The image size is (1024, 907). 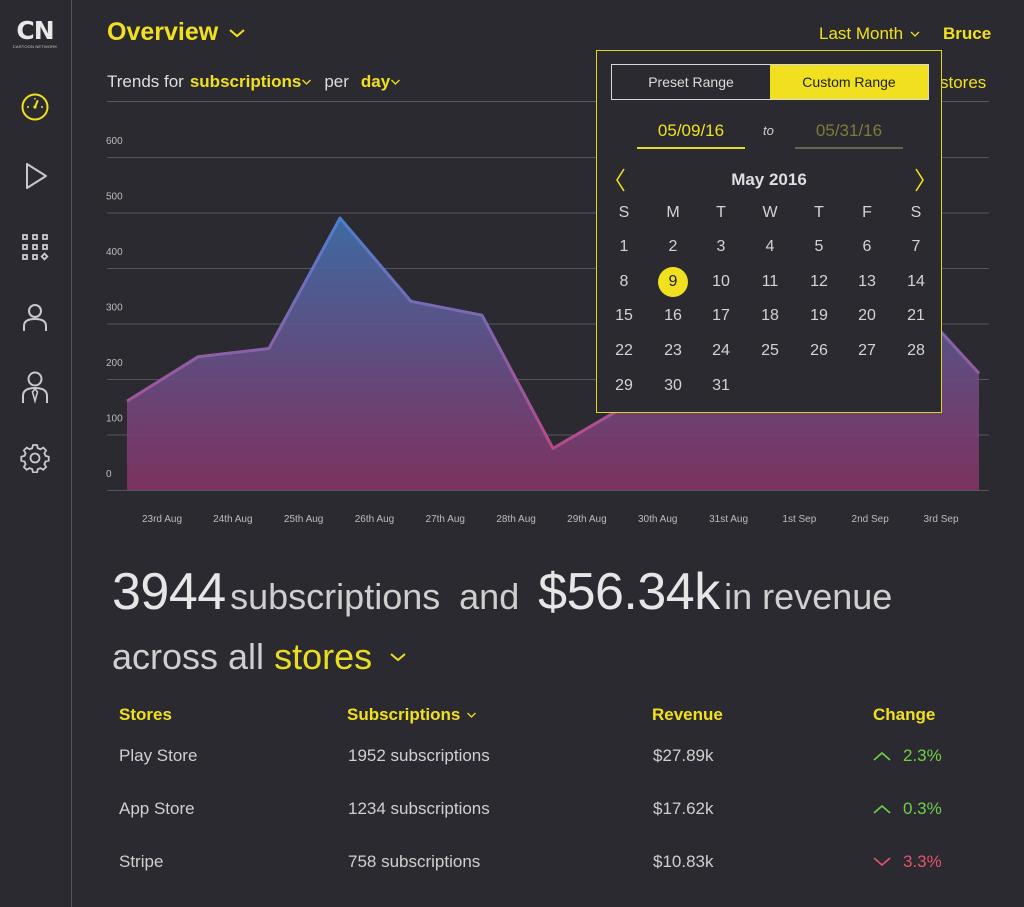 I want to click on trends-prefix: Trends for, so click(x=145, y=81).